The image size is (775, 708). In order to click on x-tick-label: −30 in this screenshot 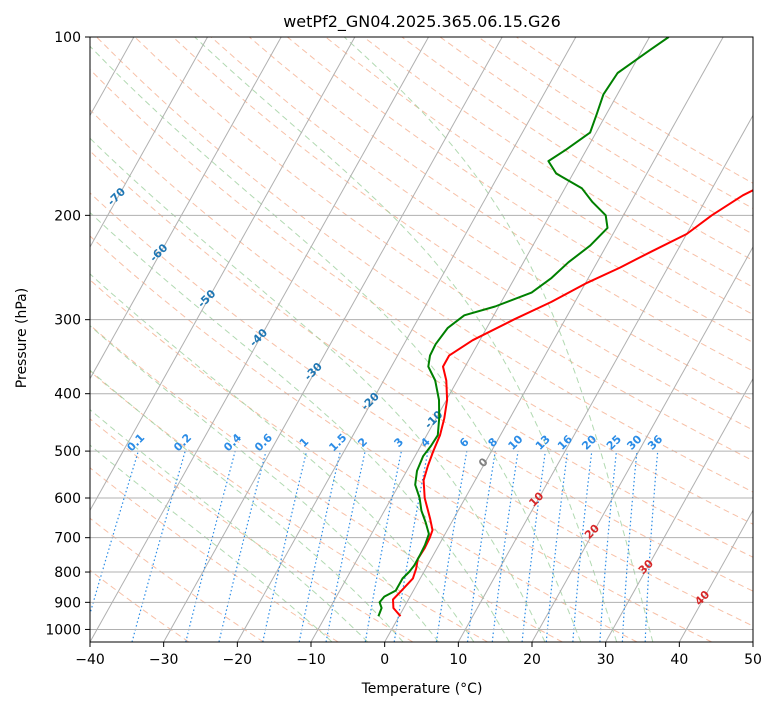, I will do `click(164, 660)`.